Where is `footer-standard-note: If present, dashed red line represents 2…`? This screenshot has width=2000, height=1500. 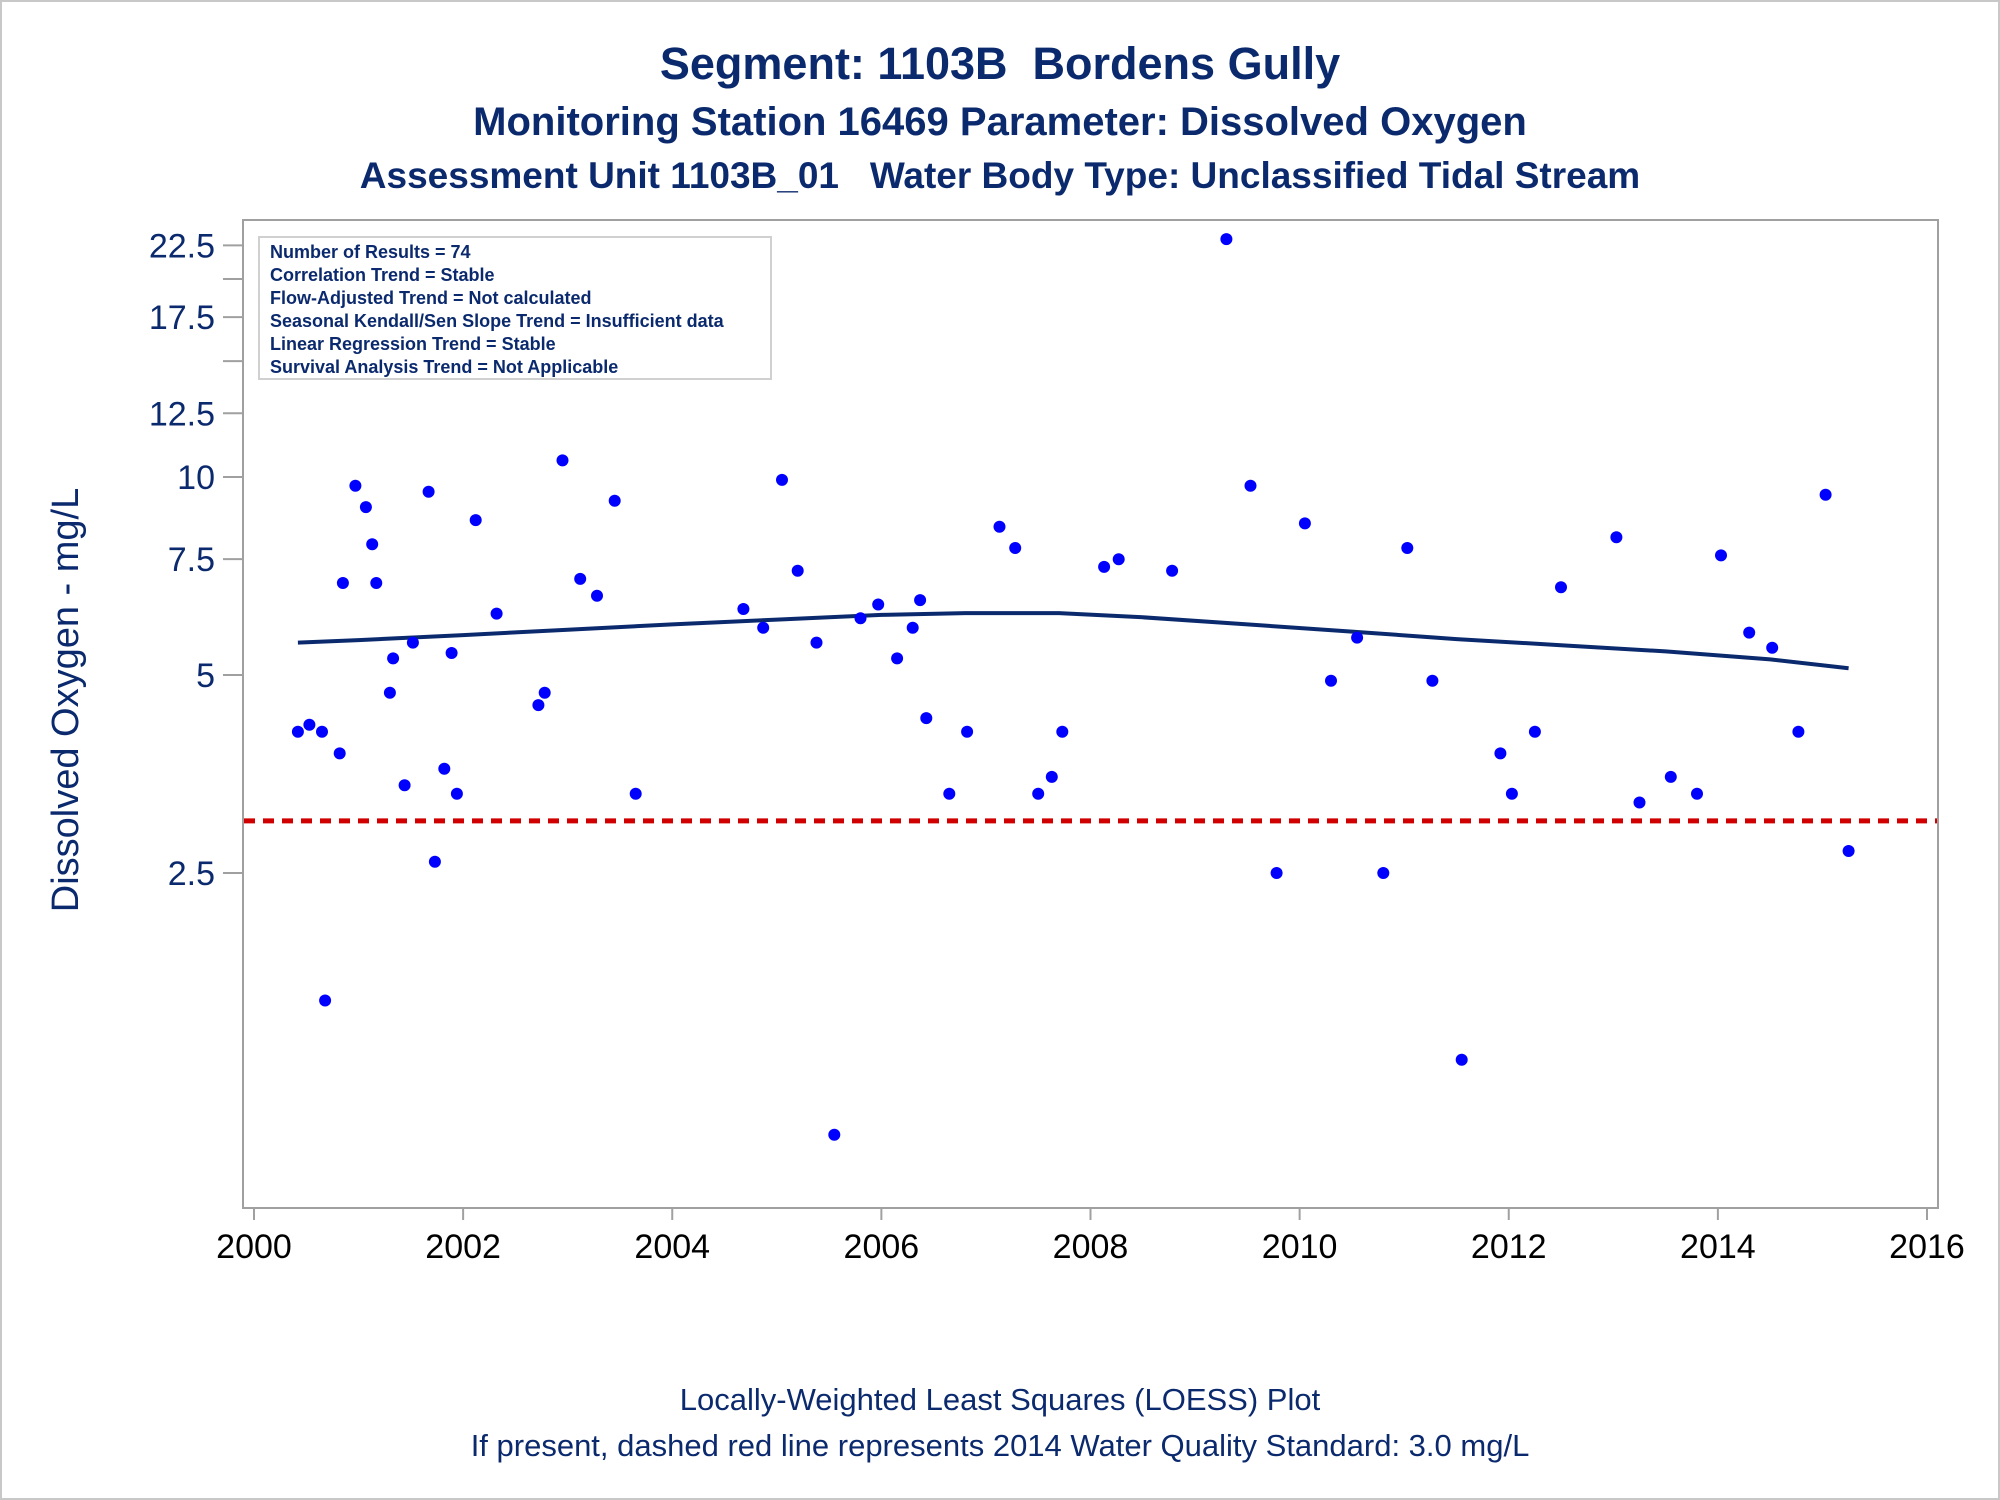 footer-standard-note: If present, dashed red line represents 2… is located at coordinates (1000, 1445).